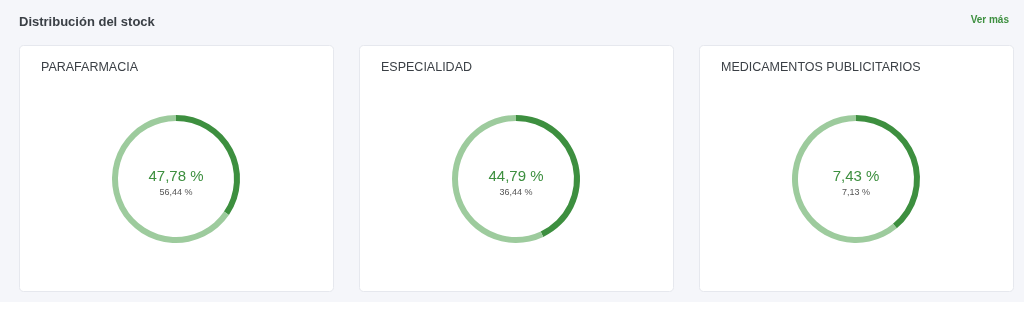  Describe the element at coordinates (990, 19) in the screenshot. I see `text: Ver más` at that location.